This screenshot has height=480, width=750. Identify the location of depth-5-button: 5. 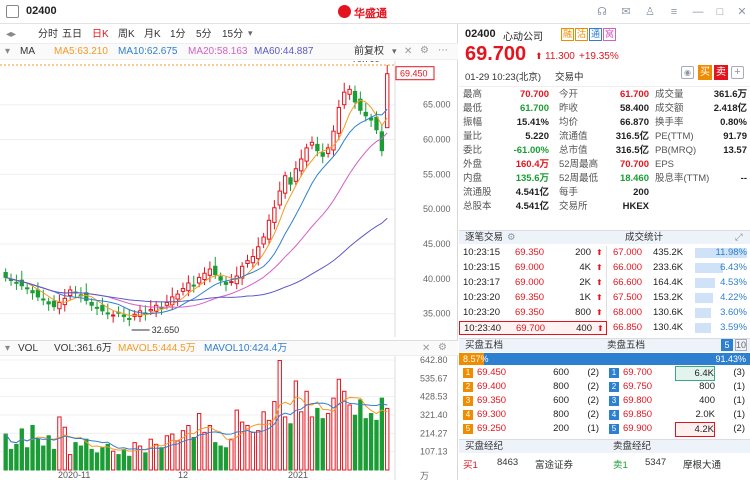
(727, 345).